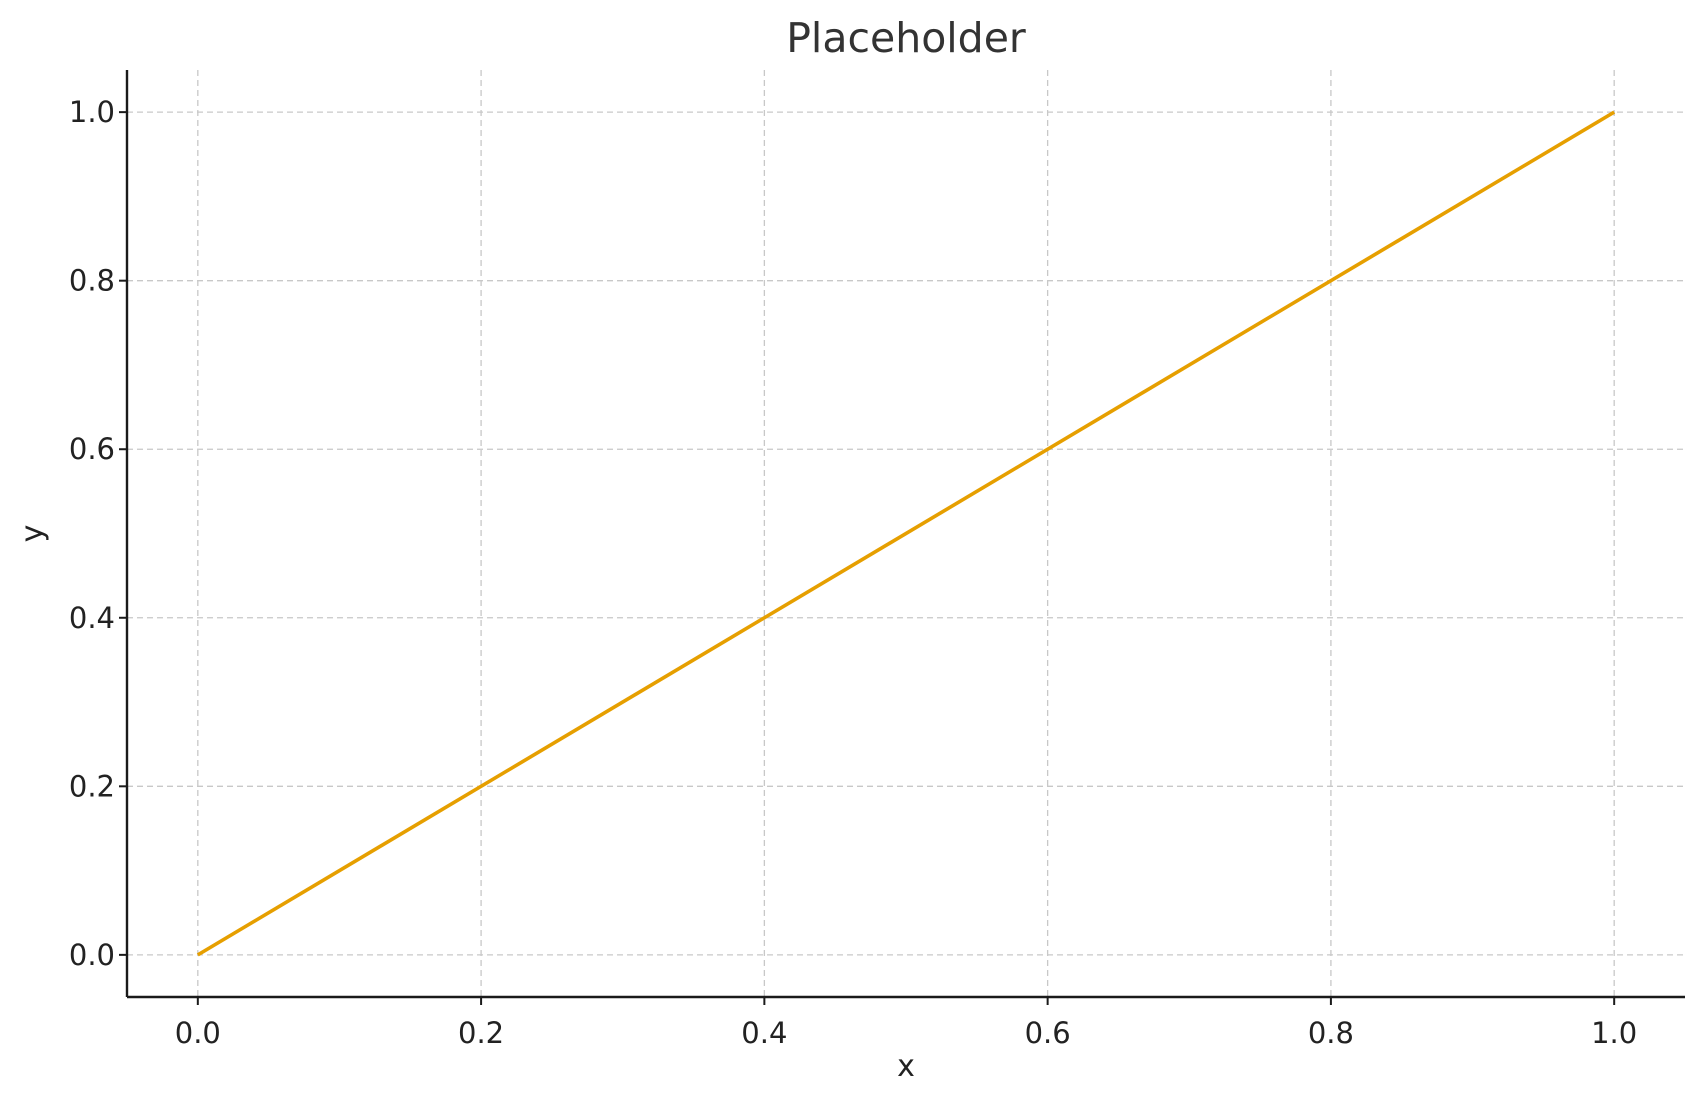 The image size is (1697, 1101). I want to click on x-tick-label: 0.2, so click(481, 1033).